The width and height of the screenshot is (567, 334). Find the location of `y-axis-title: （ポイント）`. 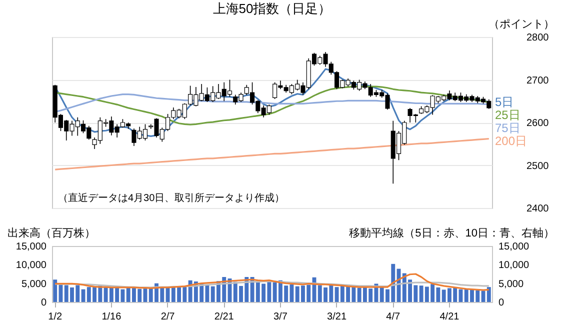

y-axis-title: （ポイント） is located at coordinates (521, 24).